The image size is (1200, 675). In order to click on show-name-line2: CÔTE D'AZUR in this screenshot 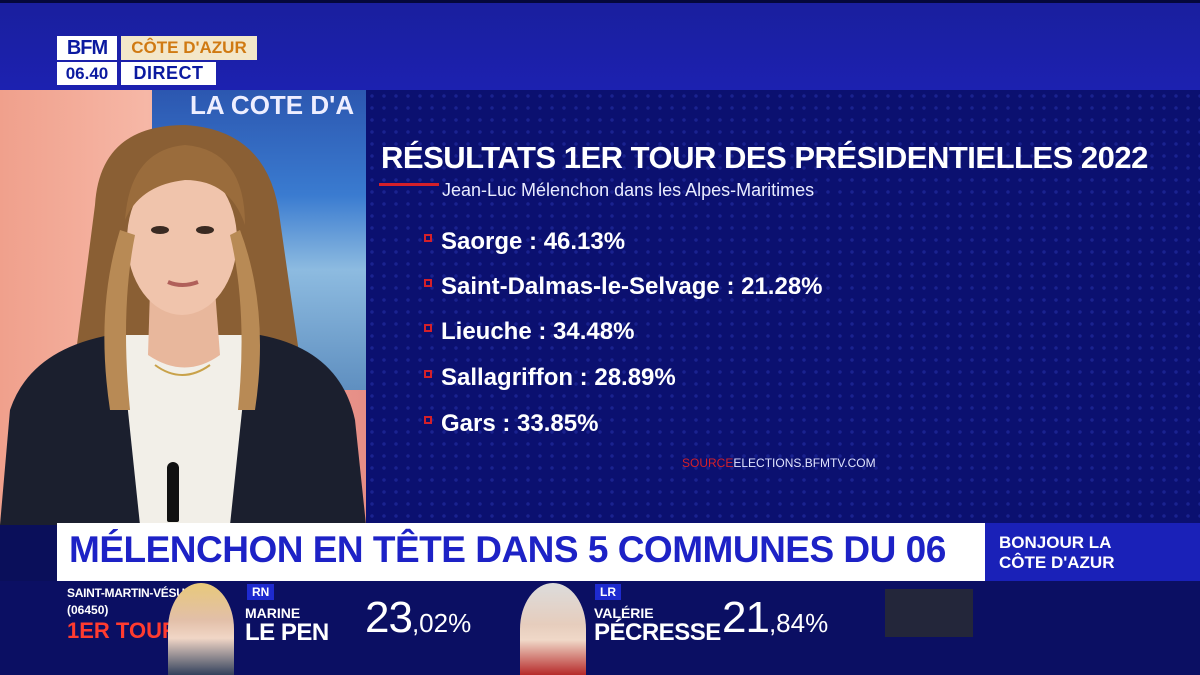, I will do `click(1057, 562)`.